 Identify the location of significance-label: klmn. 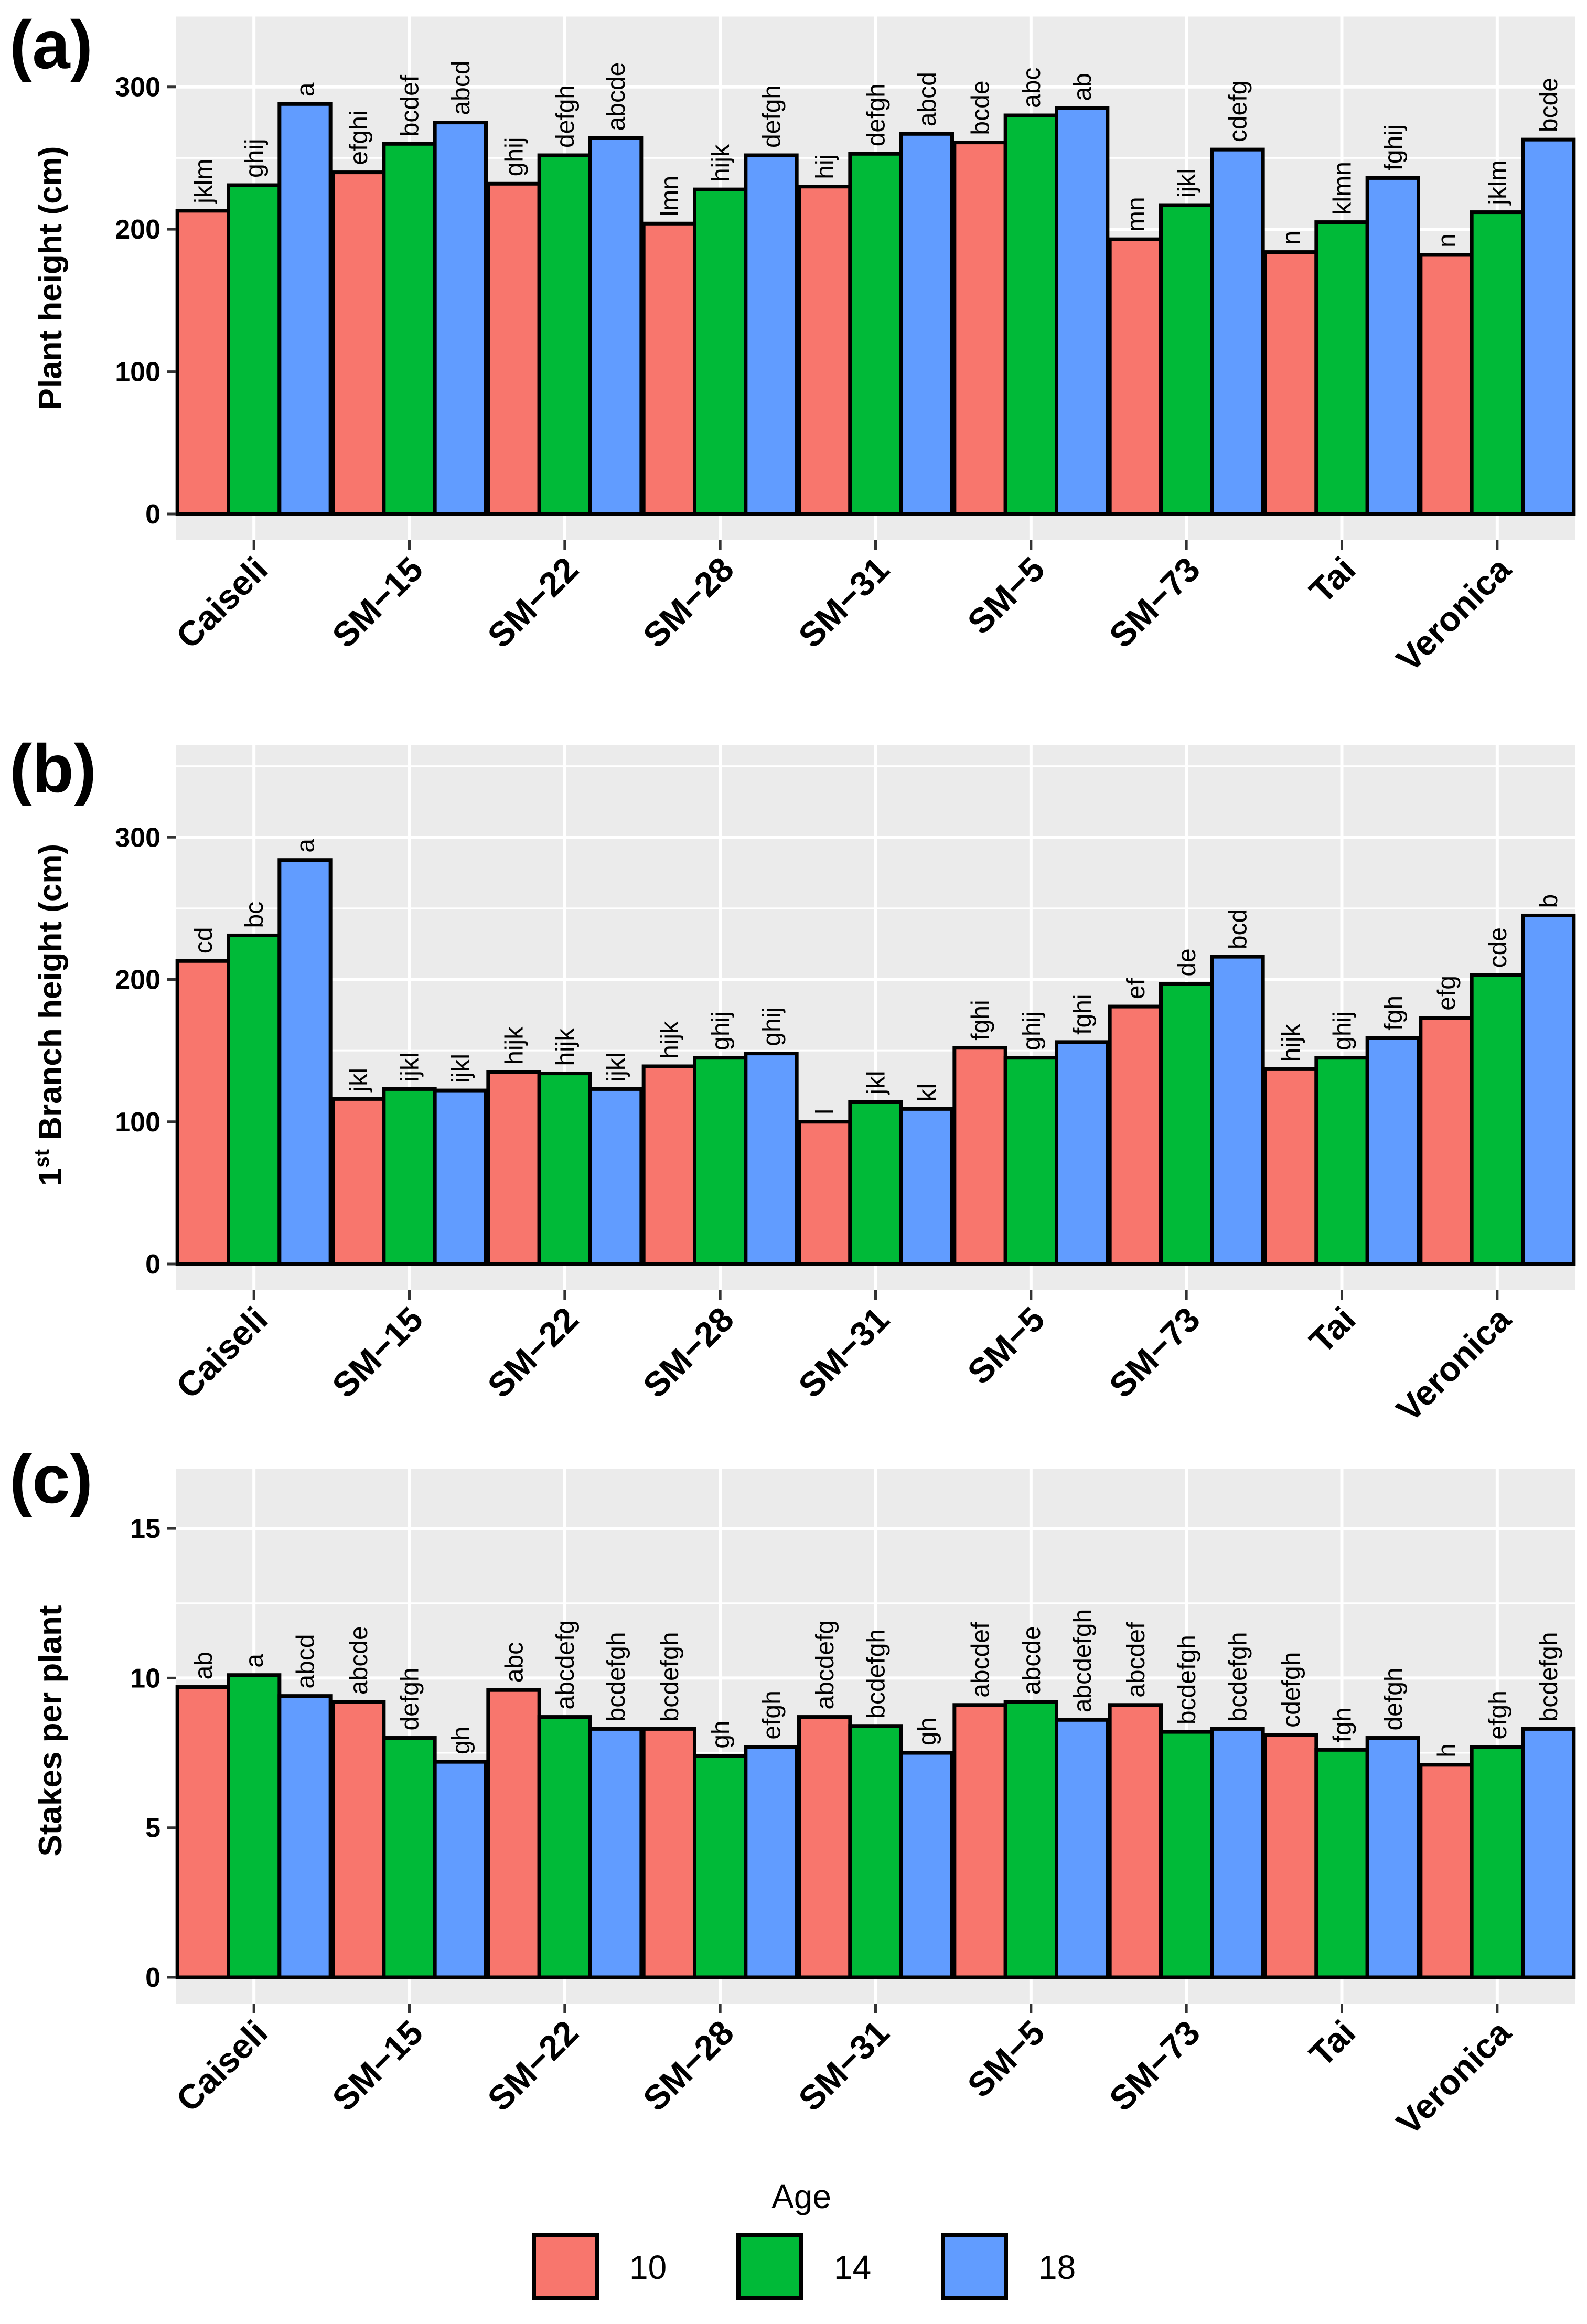
(1343, 189).